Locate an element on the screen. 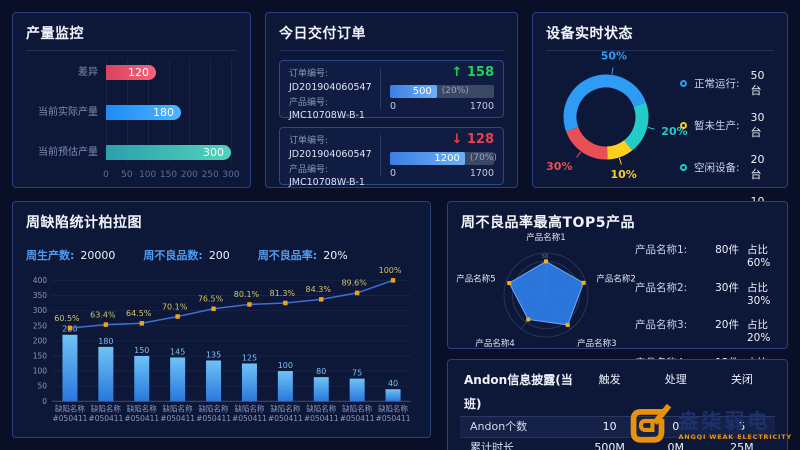  svg-text: 84.3% is located at coordinates (319, 289).